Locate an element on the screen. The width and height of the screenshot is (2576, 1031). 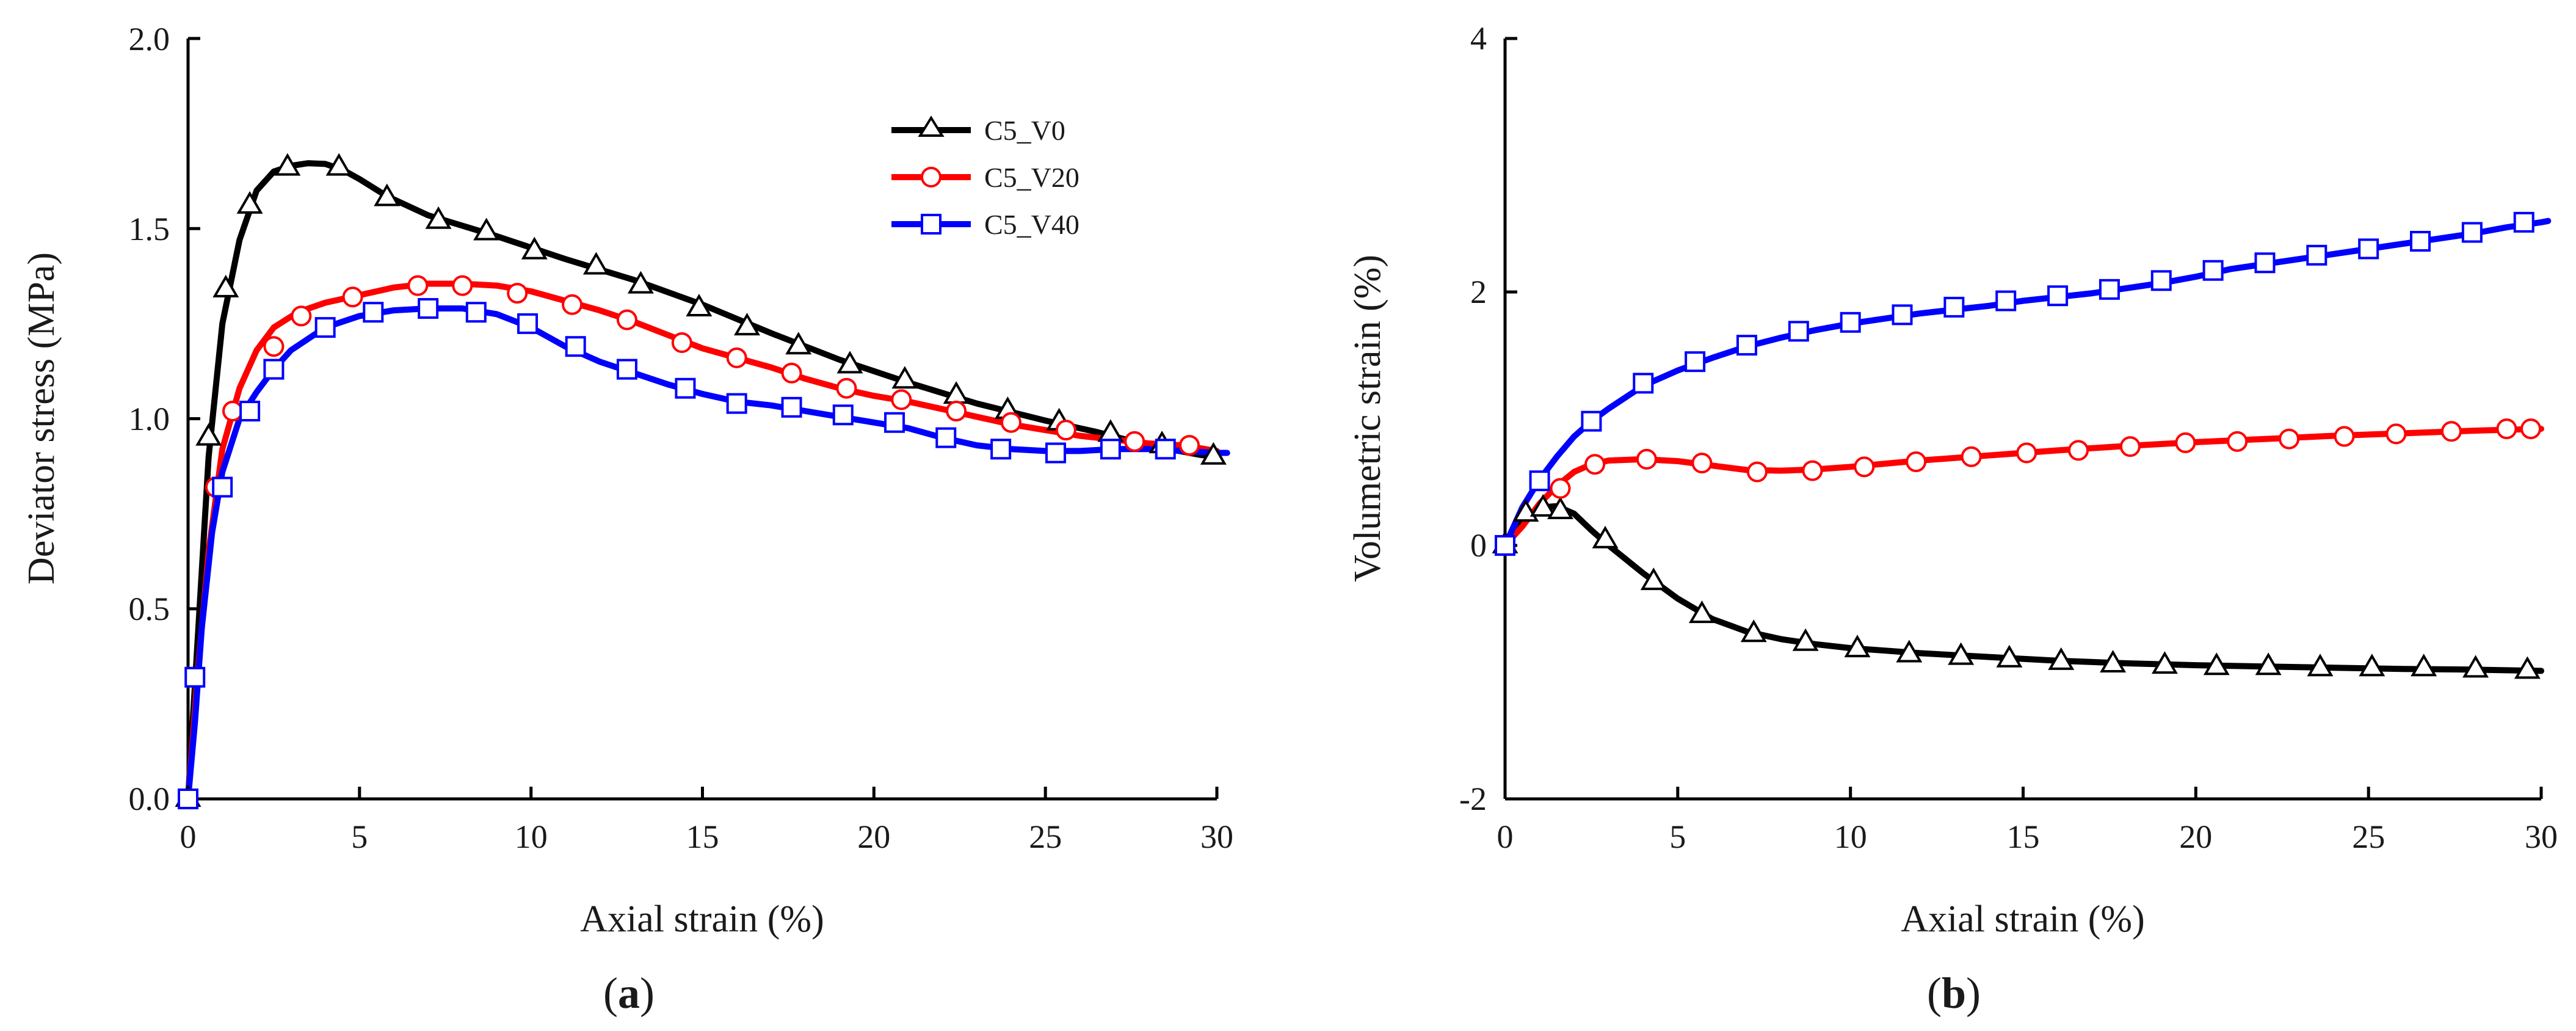
panel-a-x-tick-label: 30 is located at coordinates (1216, 836).